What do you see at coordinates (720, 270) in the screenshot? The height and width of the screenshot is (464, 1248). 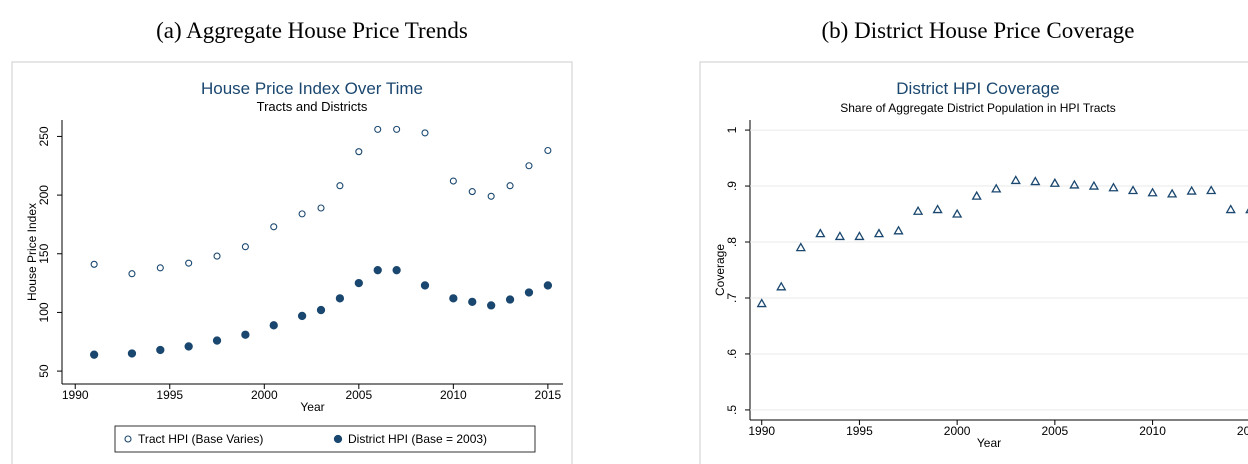 I see `y-axis-title: Coverage` at bounding box center [720, 270].